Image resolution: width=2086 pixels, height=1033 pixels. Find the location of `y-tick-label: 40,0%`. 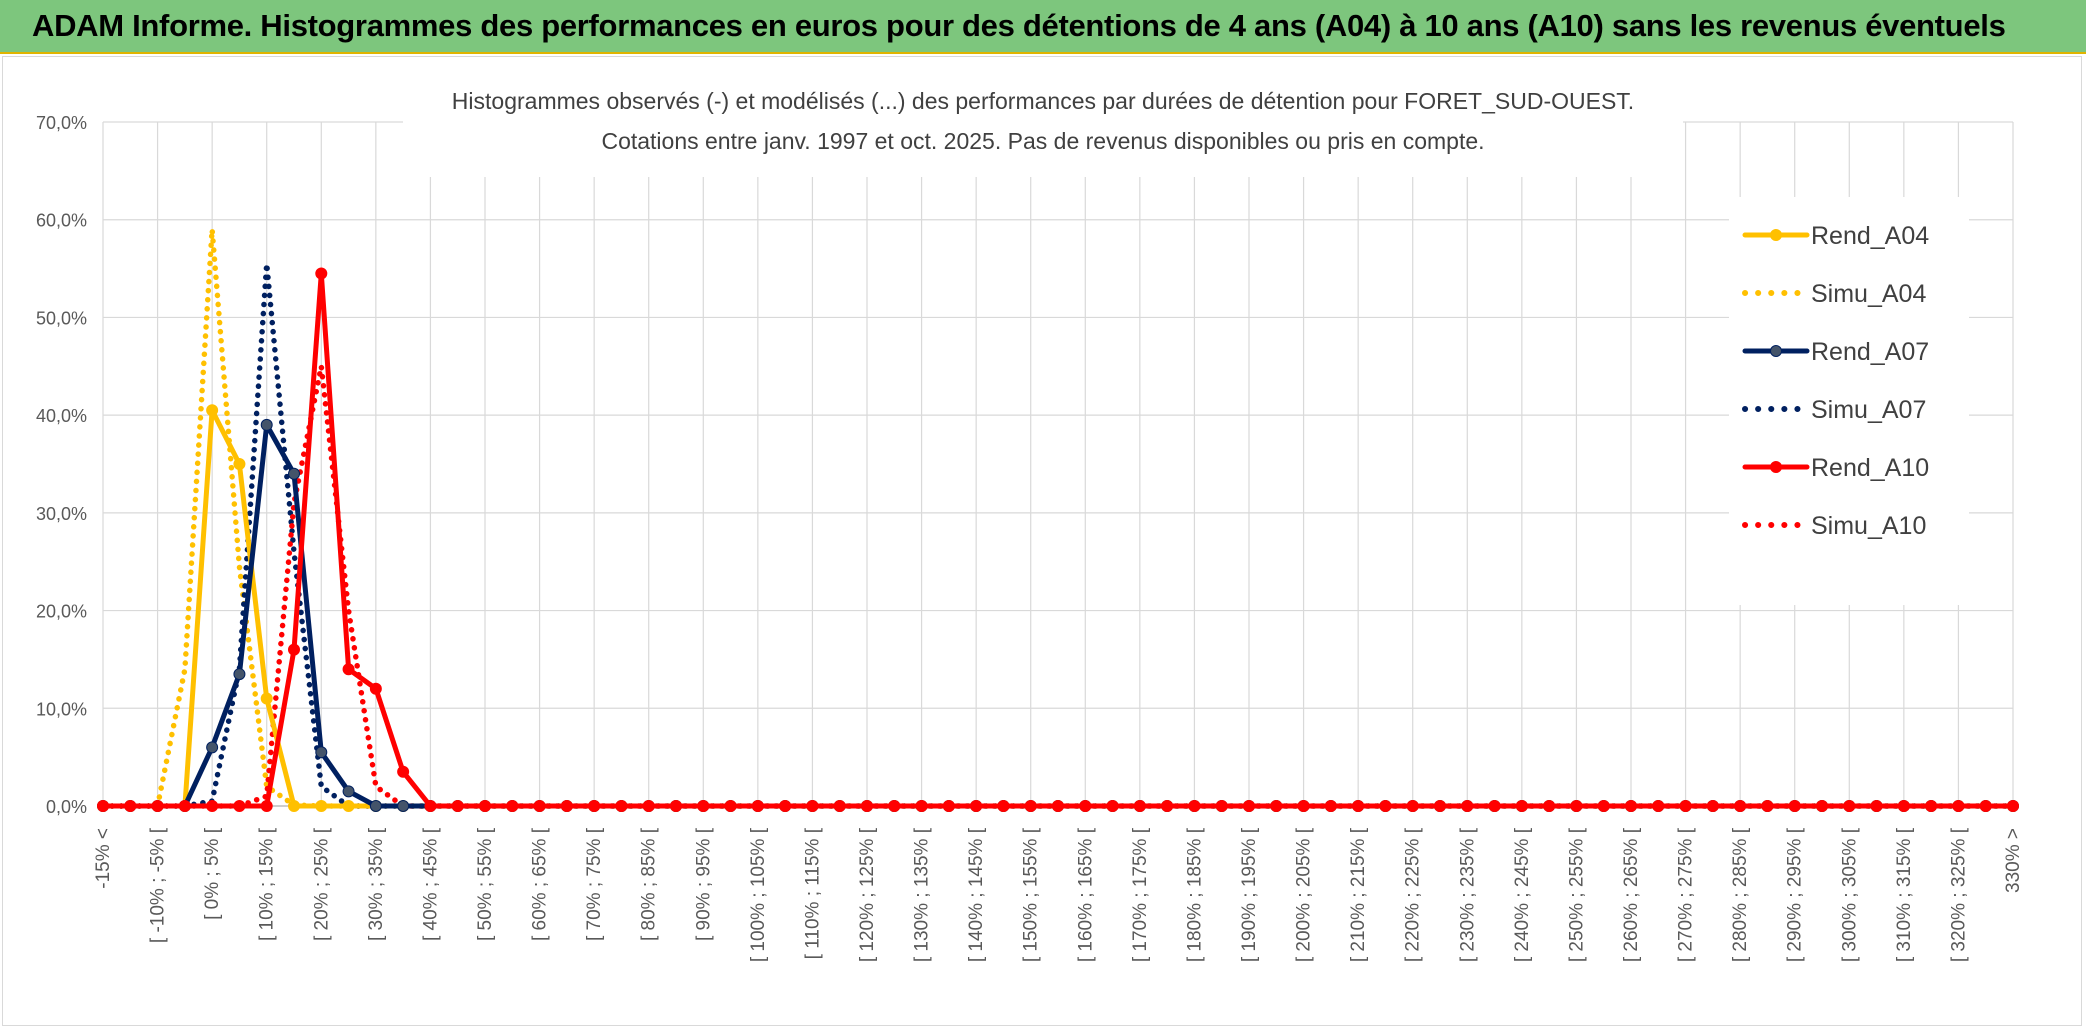

y-tick-label: 40,0% is located at coordinates (61, 416).